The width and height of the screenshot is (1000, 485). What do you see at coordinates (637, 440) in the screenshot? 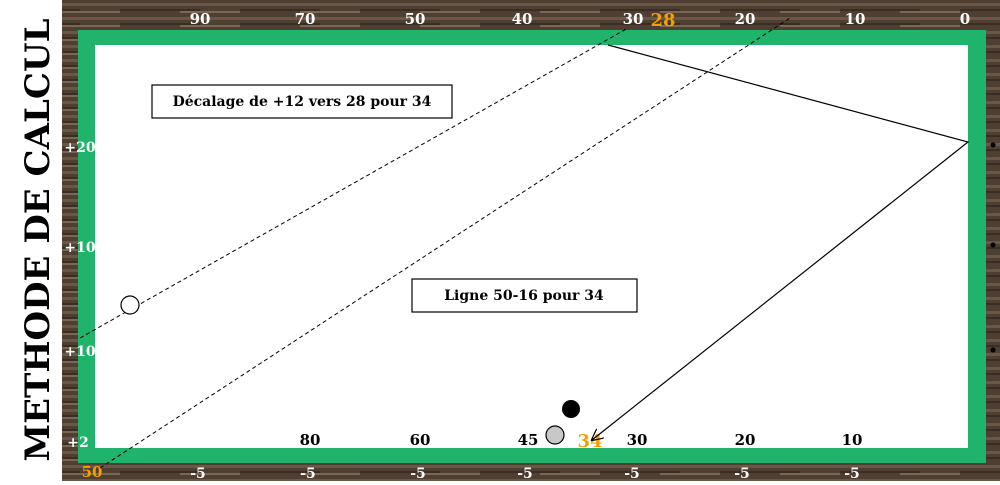
I see `bottom-inner-number: 30` at bounding box center [637, 440].